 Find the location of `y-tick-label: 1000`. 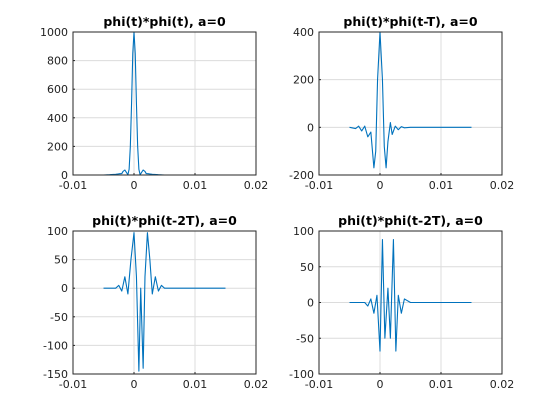

y-tick-label: 1000 is located at coordinates (54, 32).